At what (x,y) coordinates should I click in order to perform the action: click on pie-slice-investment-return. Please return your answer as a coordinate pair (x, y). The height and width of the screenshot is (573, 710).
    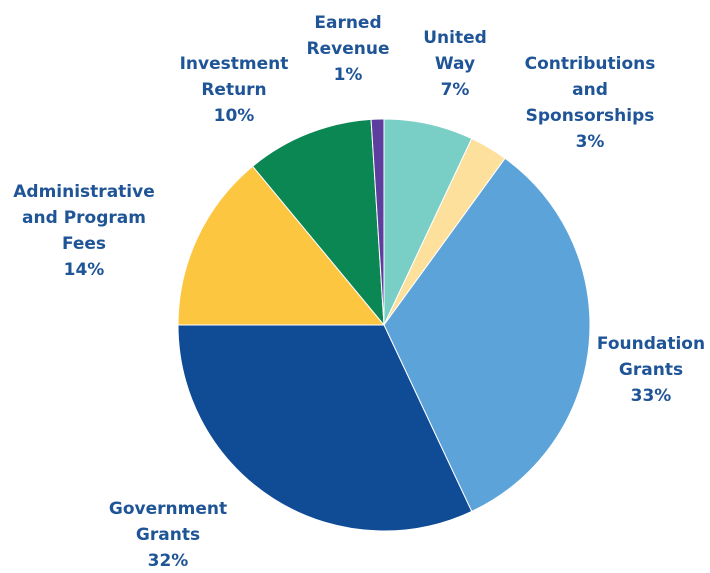
    Looking at the image, I should click on (318, 222).